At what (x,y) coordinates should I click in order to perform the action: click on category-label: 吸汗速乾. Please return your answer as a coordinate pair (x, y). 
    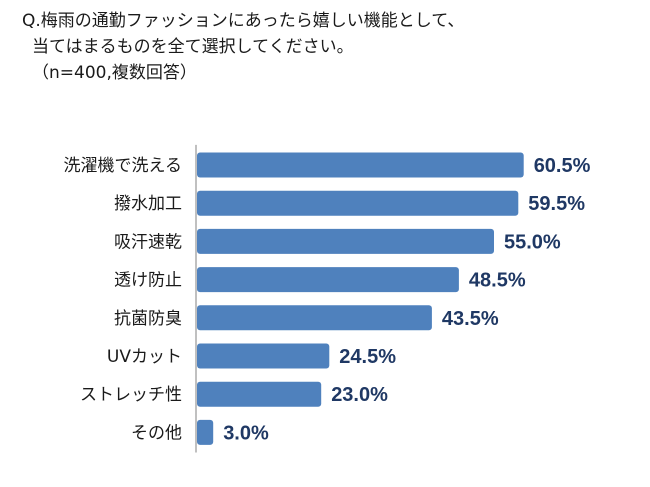
    Looking at the image, I should click on (148, 242).